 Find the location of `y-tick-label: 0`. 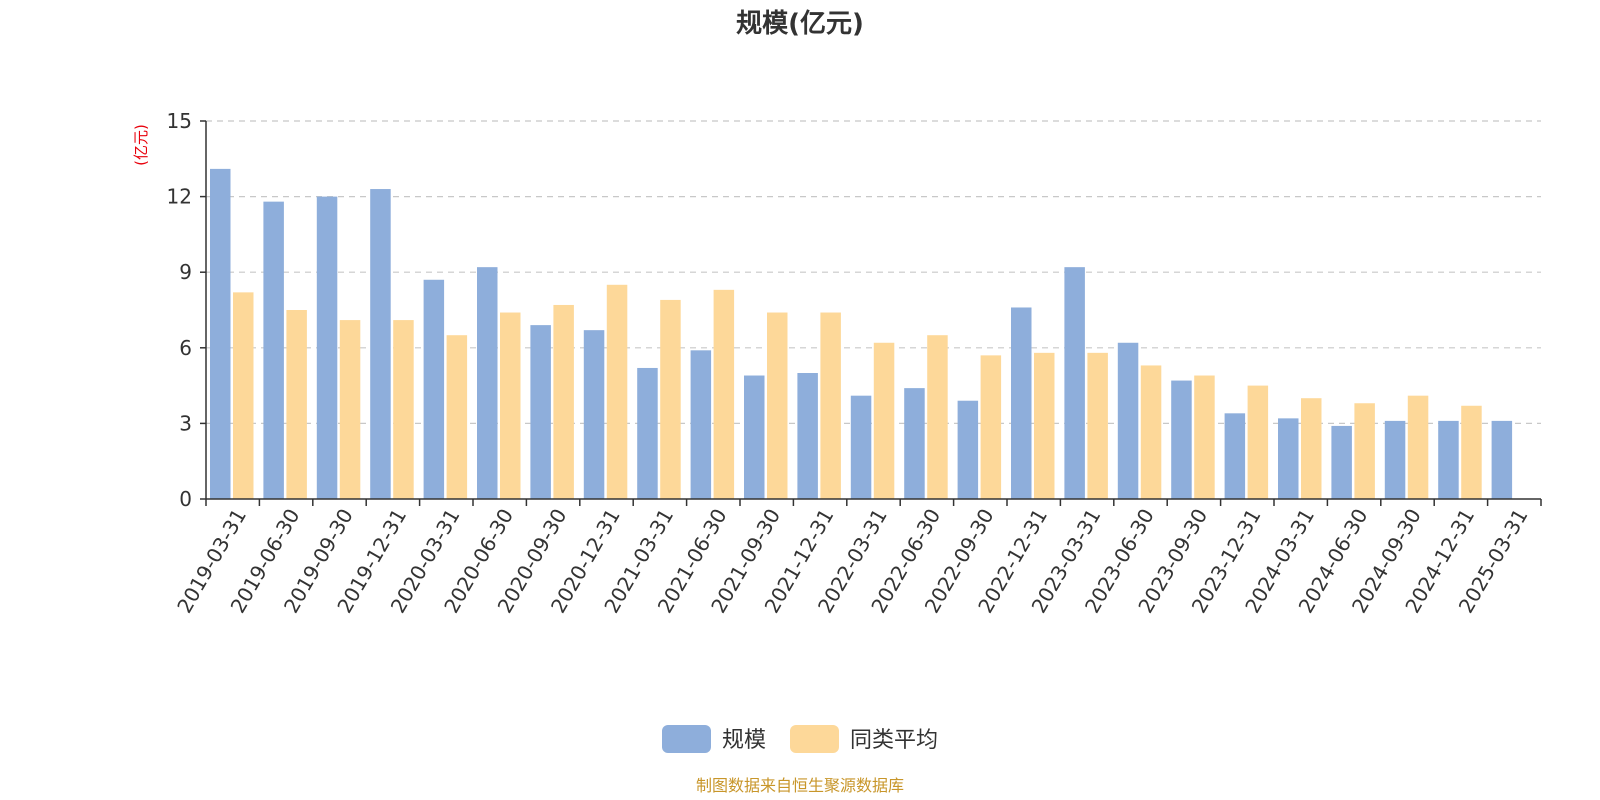

y-tick-label: 0 is located at coordinates (185, 499).